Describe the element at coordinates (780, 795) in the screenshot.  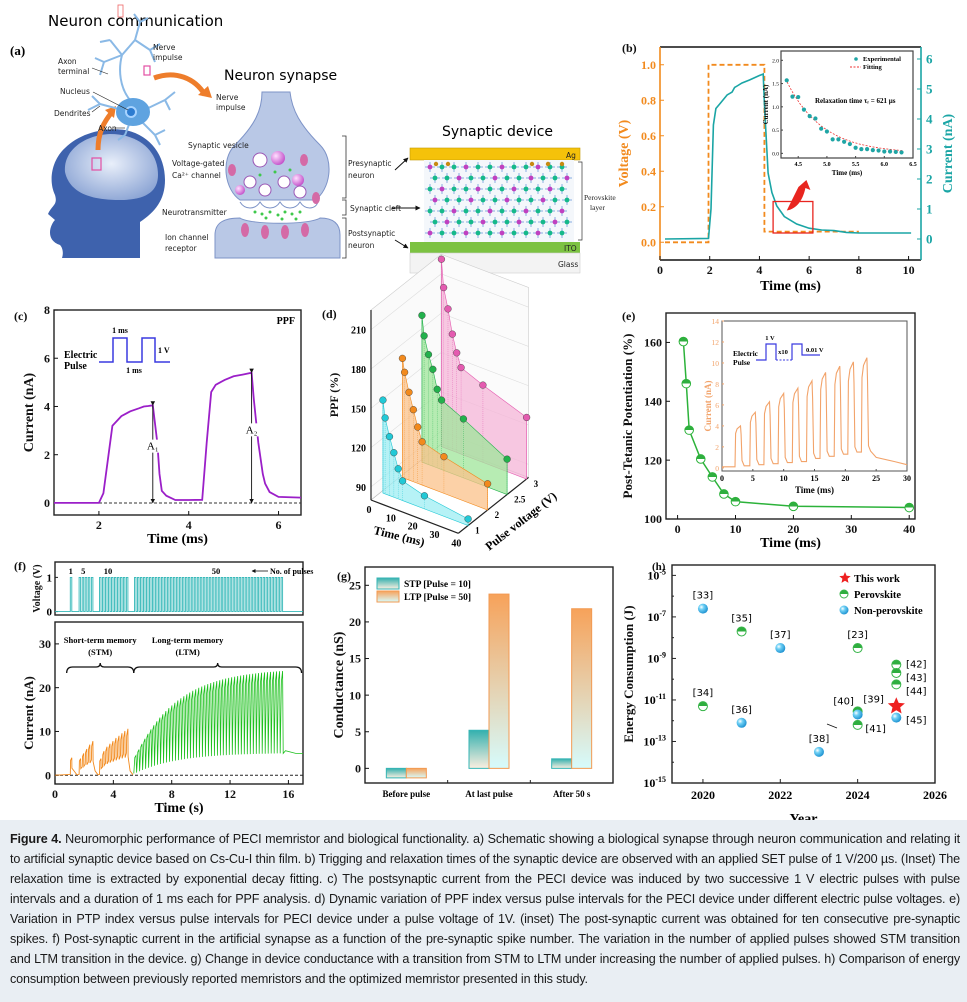
I see `h-x-tick-label: 2022` at that location.